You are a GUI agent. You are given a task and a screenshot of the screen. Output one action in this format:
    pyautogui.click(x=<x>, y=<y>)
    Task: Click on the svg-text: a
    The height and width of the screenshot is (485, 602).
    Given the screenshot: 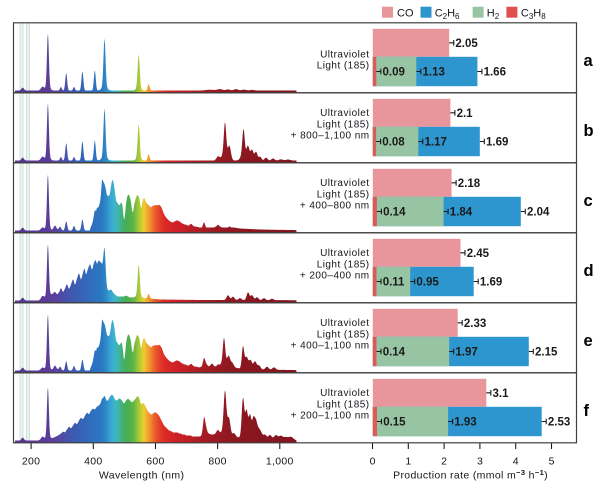 What is the action you would take?
    pyautogui.click(x=589, y=61)
    